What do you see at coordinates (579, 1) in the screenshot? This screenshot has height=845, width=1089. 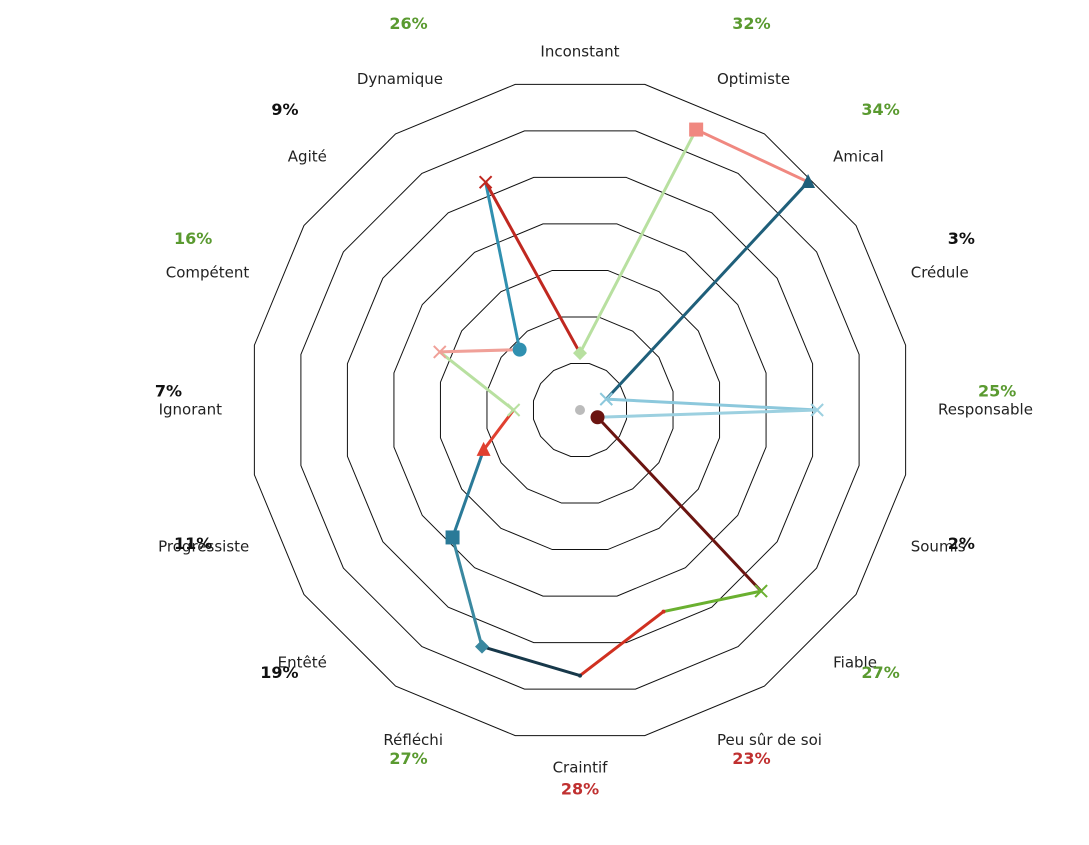 I see `value-label: 6%` at bounding box center [579, 1].